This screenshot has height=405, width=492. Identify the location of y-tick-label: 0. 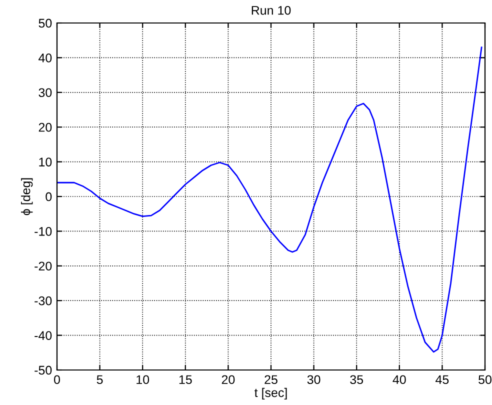
(49, 197).